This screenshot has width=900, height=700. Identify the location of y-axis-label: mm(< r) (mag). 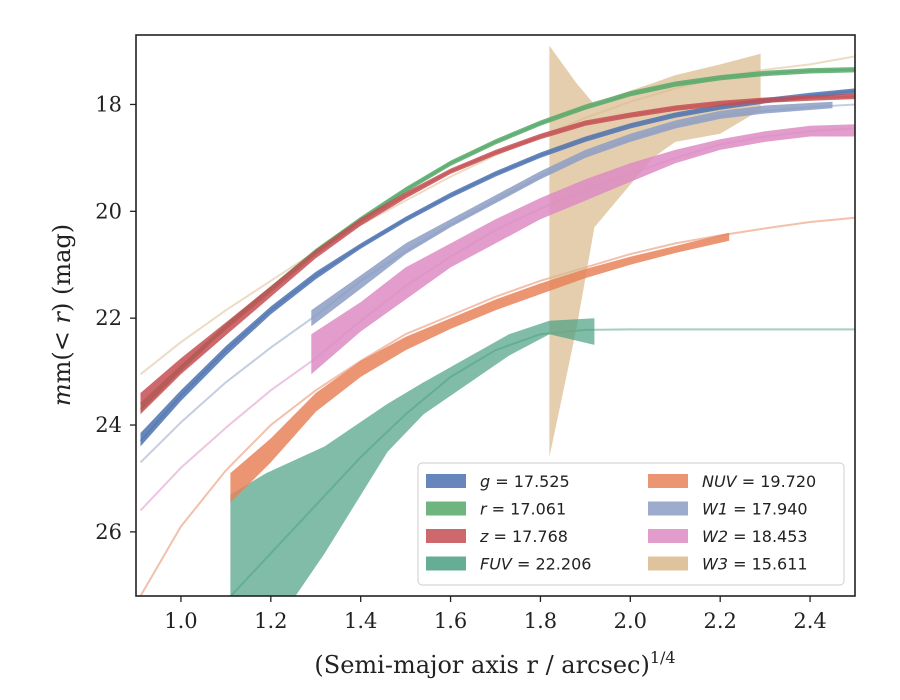
(62, 315).